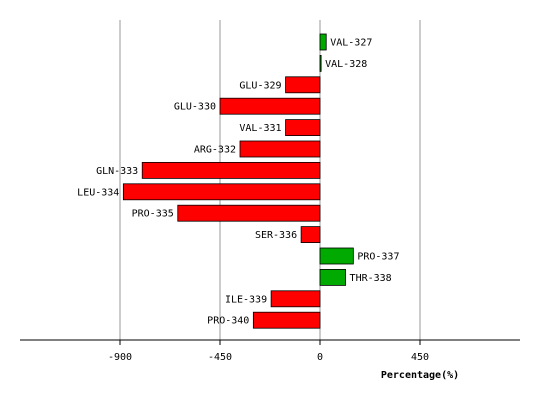  What do you see at coordinates (346, 64) in the screenshot?
I see `bar-label: VAL-328` at bounding box center [346, 64].